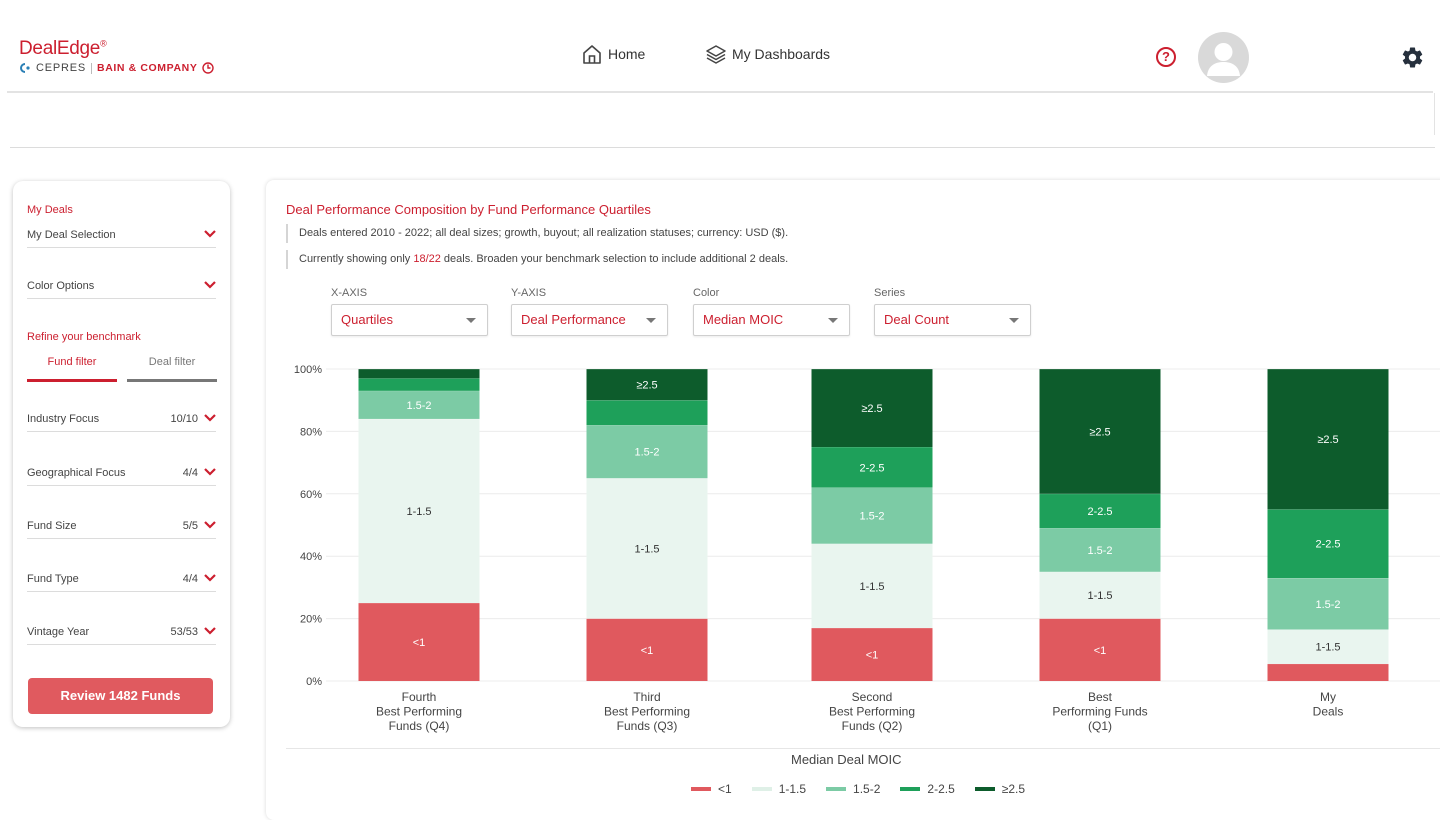 The height and width of the screenshot is (820, 1440). Describe the element at coordinates (627, 54) in the screenshot. I see `nav-home-label: Home` at that location.